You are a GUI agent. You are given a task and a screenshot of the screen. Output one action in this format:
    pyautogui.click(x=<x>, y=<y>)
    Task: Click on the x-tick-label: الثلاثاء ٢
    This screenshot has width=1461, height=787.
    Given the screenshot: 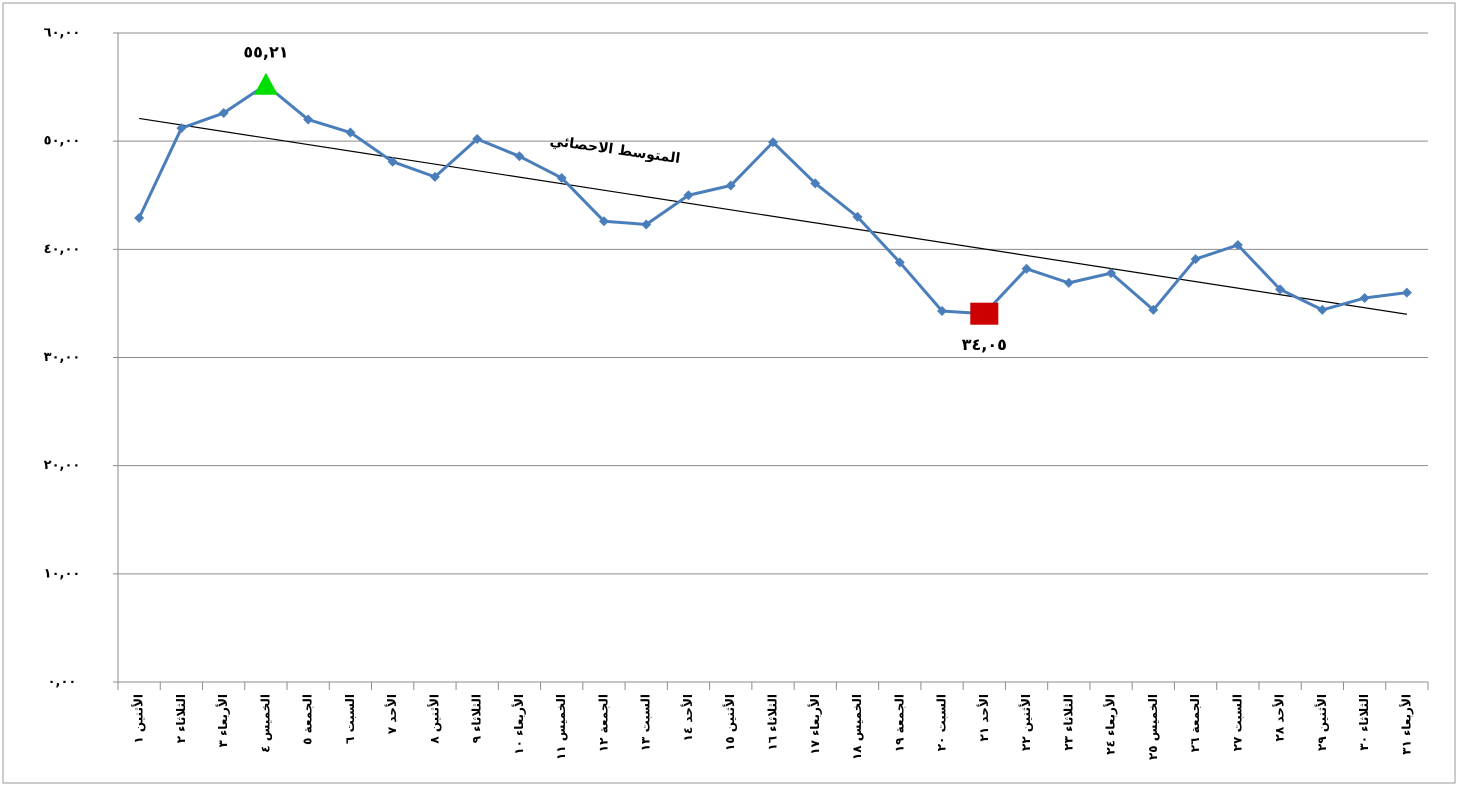 What is the action you would take?
    pyautogui.click(x=181, y=718)
    